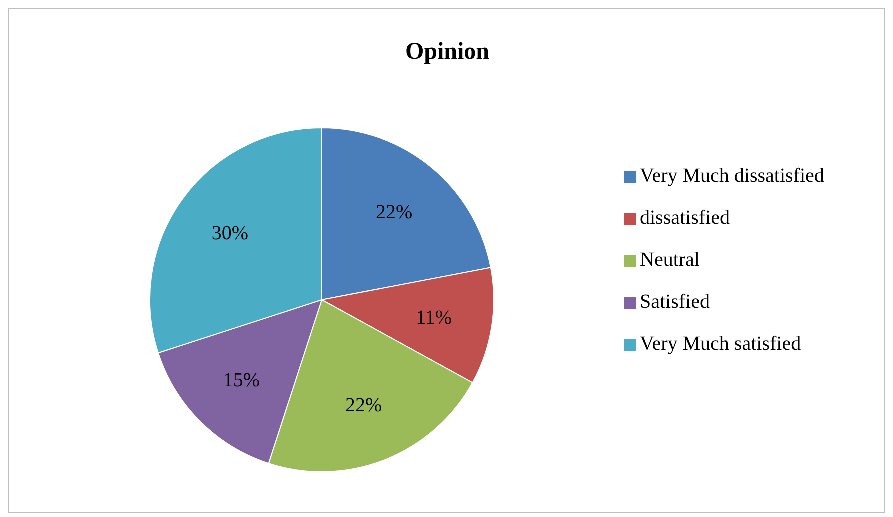 The width and height of the screenshot is (893, 517). I want to click on legend-label: Very Much dissatisfied, so click(732, 176).